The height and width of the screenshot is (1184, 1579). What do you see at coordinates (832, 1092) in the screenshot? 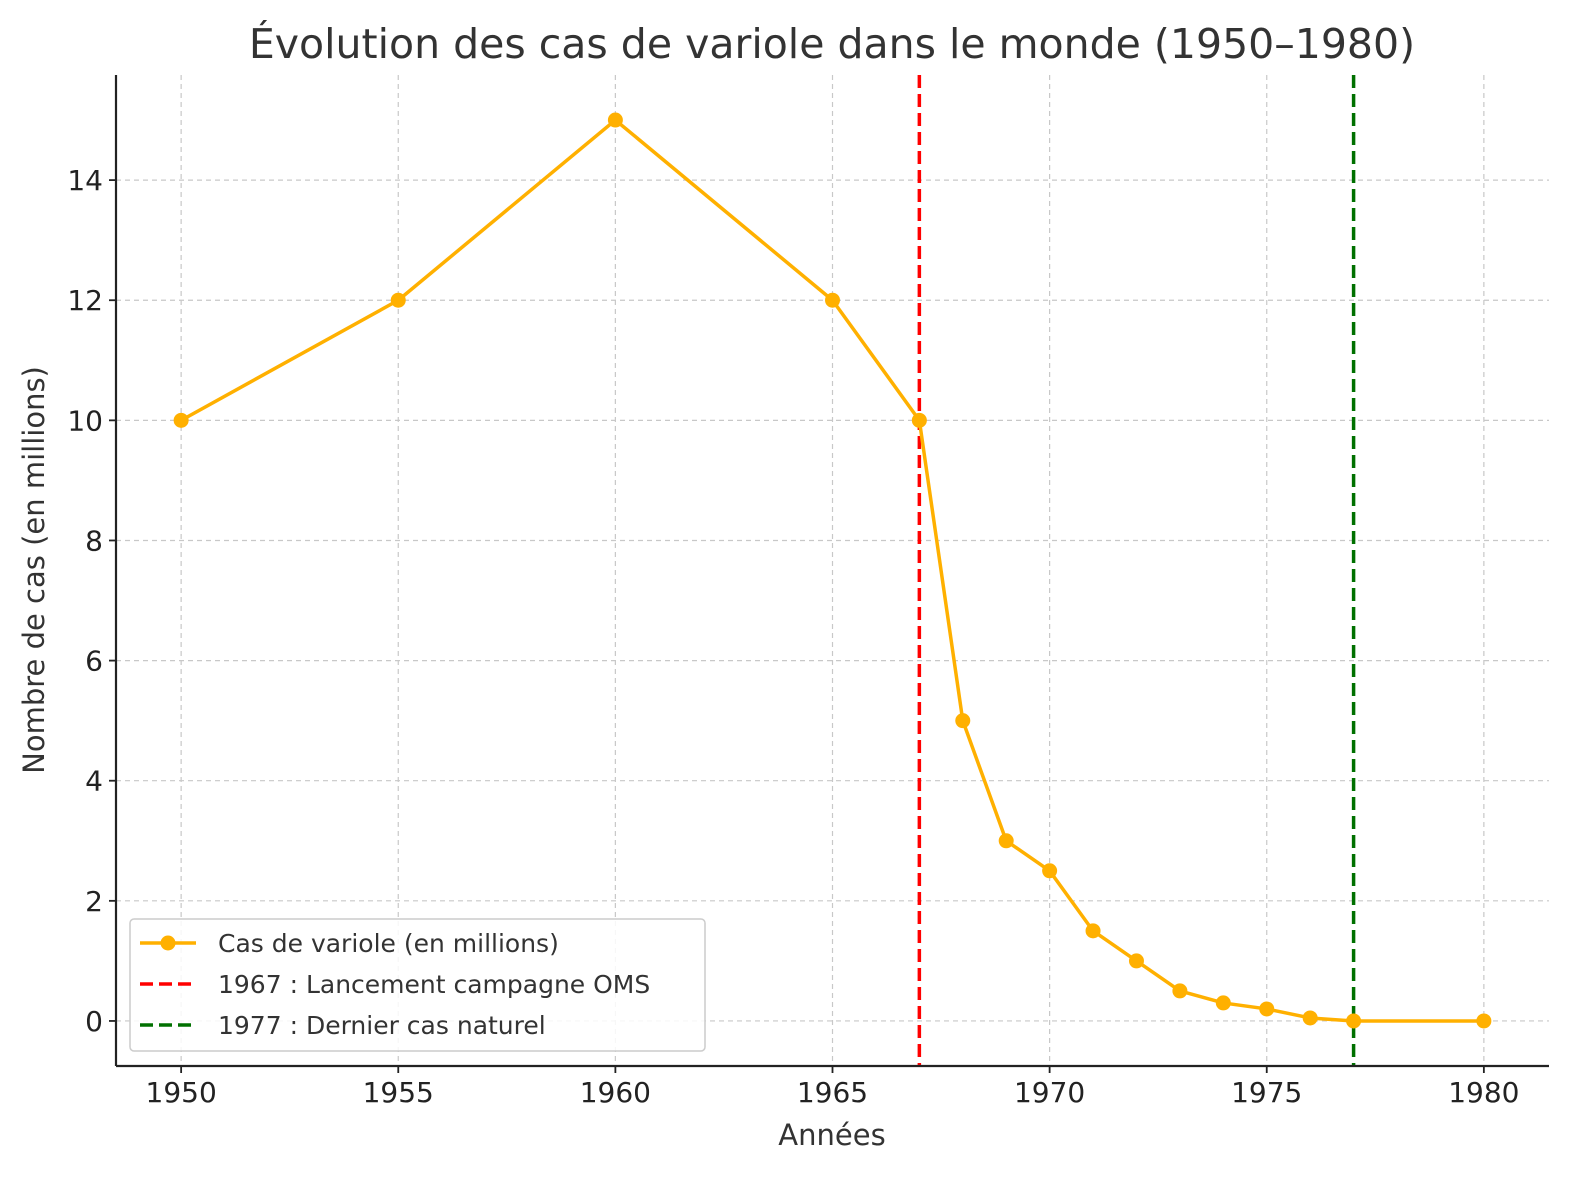
I see `x-tick-label-1965: 1965` at bounding box center [832, 1092].